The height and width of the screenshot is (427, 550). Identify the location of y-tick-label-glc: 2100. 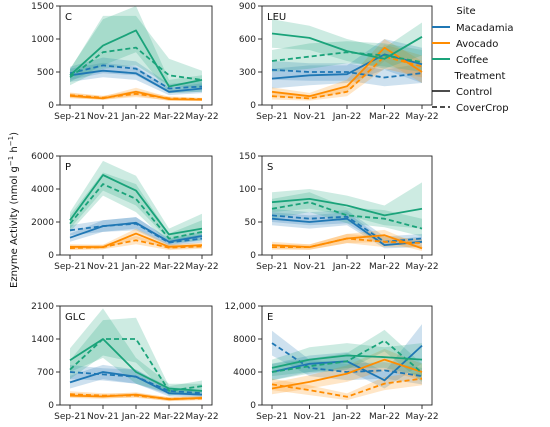
(42, 307).